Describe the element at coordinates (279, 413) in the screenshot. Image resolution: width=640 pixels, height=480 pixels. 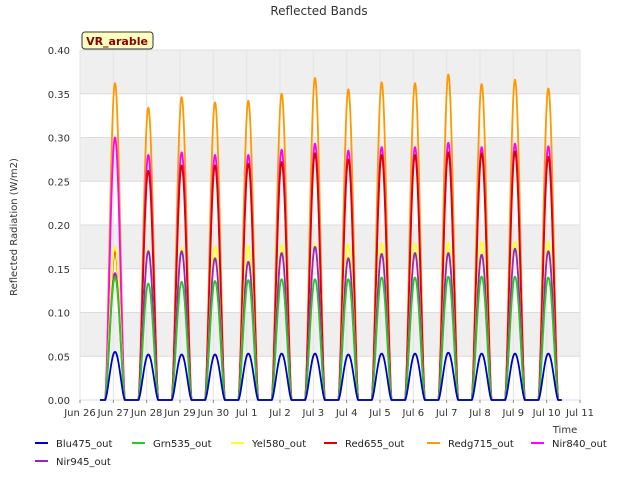
I see `x-tick-label: Jul 2` at that location.